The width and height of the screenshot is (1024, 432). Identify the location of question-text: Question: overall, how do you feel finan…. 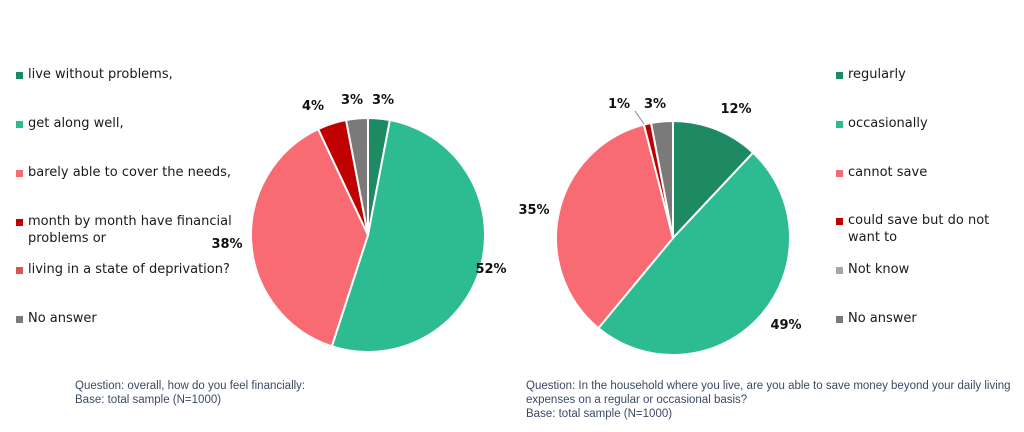
(190, 386).